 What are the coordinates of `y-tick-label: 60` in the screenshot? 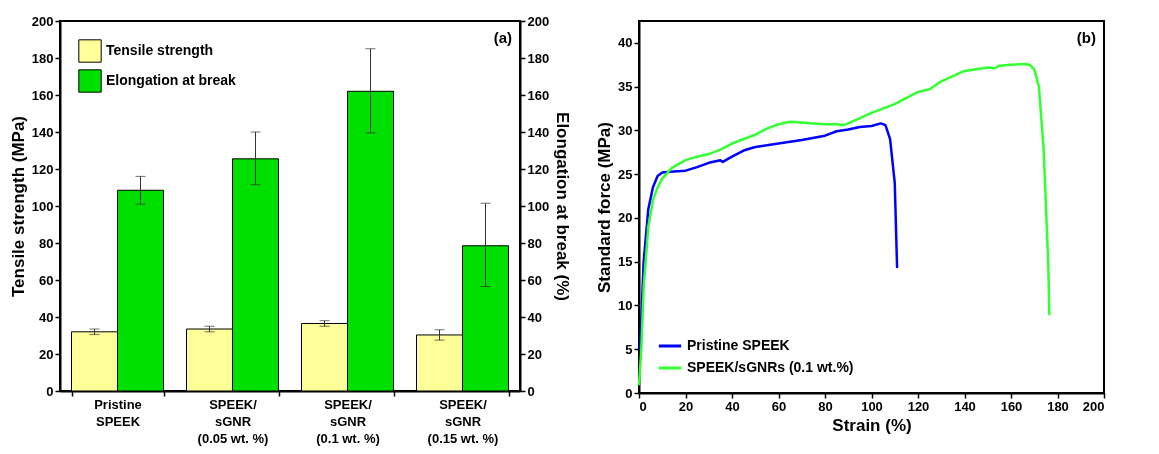 It's located at (46, 280).